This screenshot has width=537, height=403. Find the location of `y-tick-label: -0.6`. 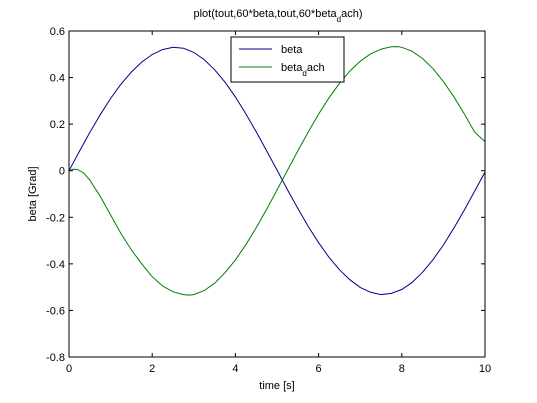

y-tick-label: -0.6 is located at coordinates (55, 311).